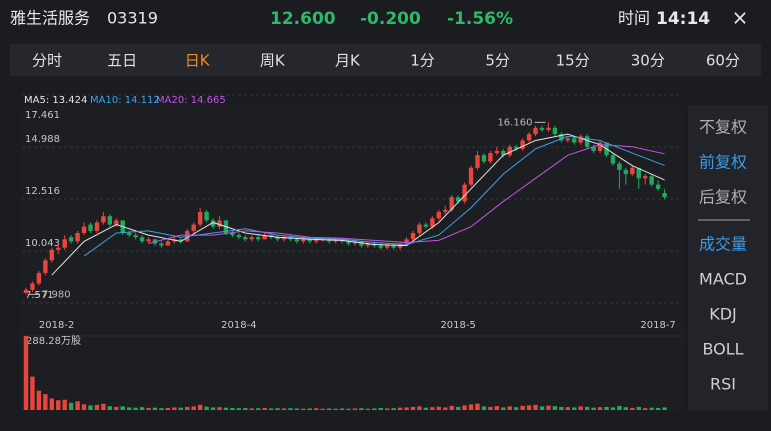  What do you see at coordinates (723, 384) in the screenshot?
I see `indicator-option: RSI` at bounding box center [723, 384].